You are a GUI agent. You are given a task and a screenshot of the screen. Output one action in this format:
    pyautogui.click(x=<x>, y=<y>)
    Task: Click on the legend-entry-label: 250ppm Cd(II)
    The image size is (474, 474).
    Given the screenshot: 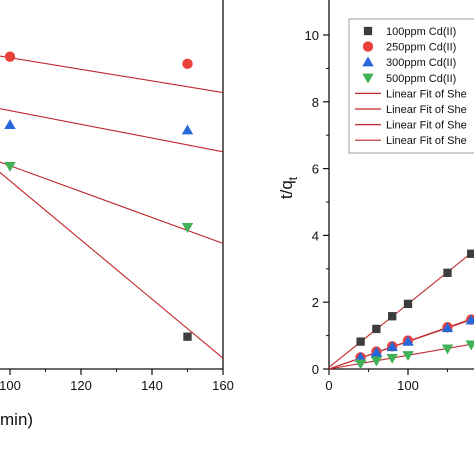 What is the action you would take?
    pyautogui.click(x=421, y=48)
    